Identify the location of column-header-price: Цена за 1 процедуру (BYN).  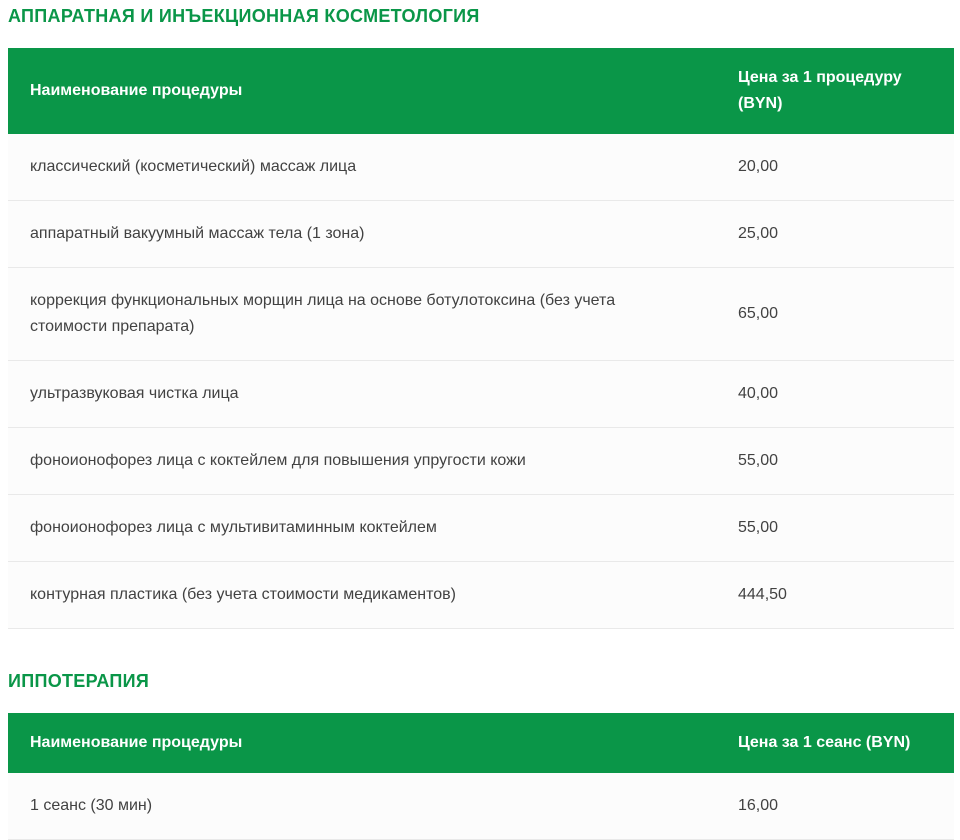
(835, 91).